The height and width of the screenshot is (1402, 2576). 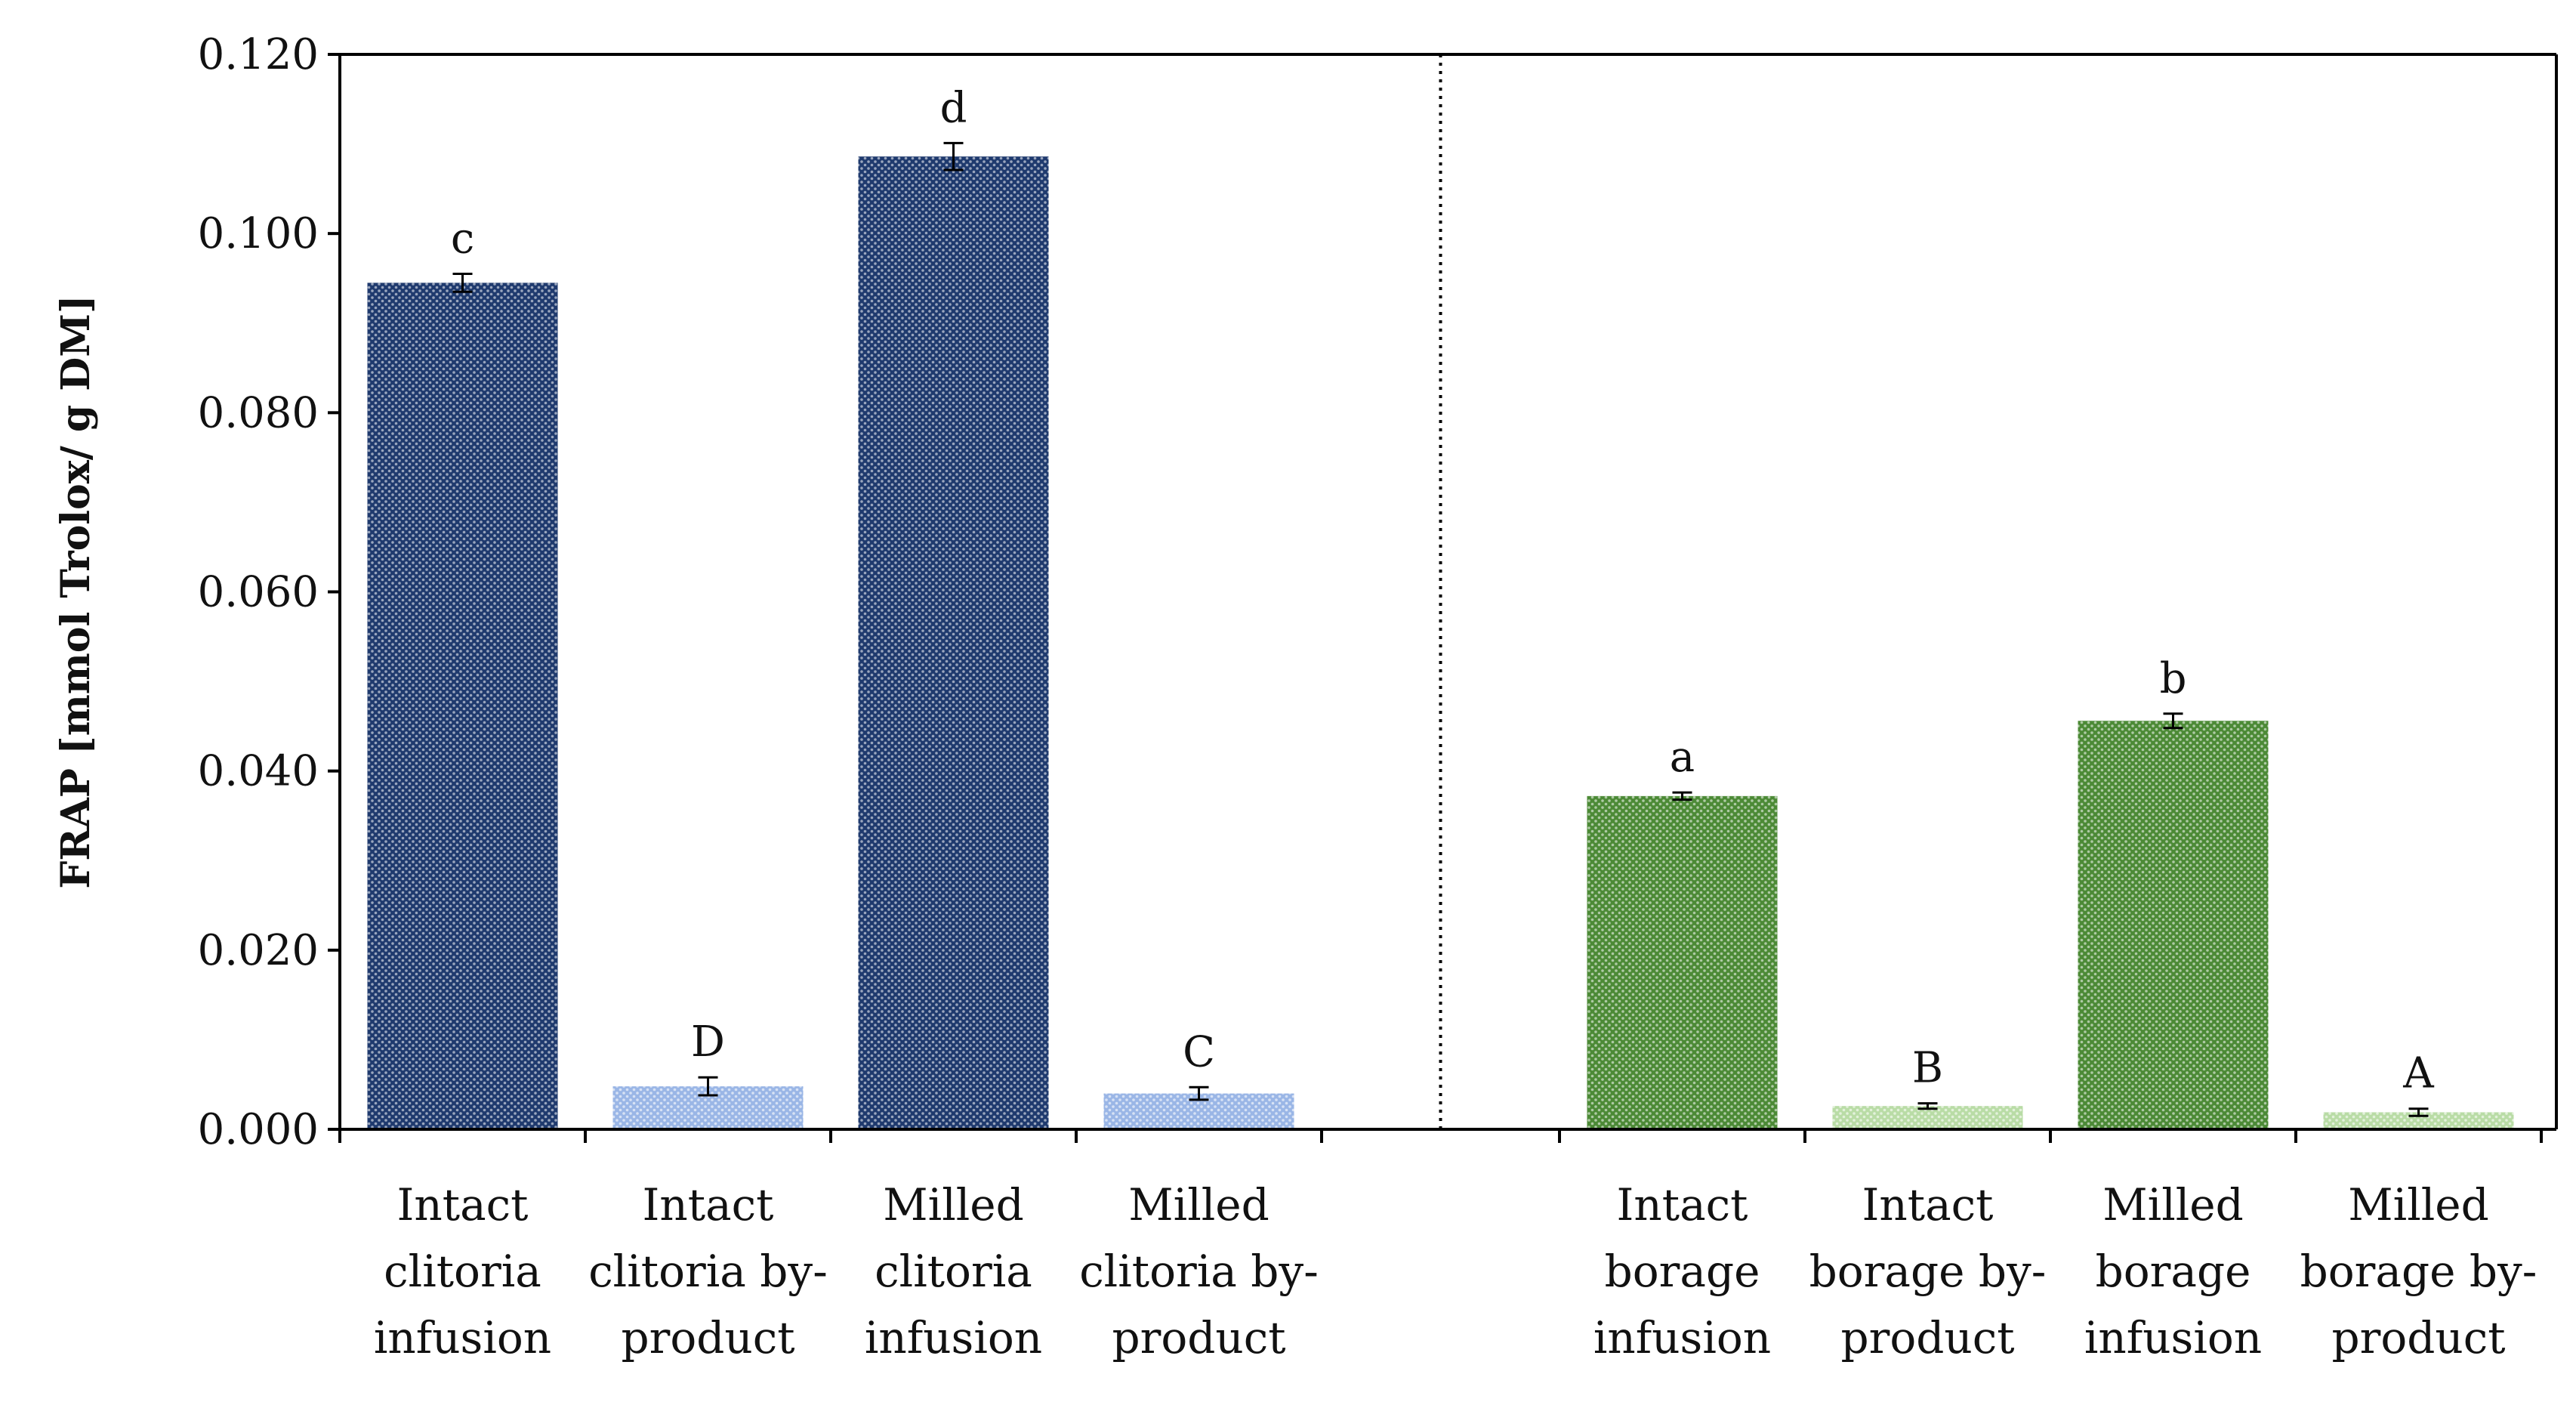 I want to click on y-tick-label: 0.060, so click(x=258, y=592).